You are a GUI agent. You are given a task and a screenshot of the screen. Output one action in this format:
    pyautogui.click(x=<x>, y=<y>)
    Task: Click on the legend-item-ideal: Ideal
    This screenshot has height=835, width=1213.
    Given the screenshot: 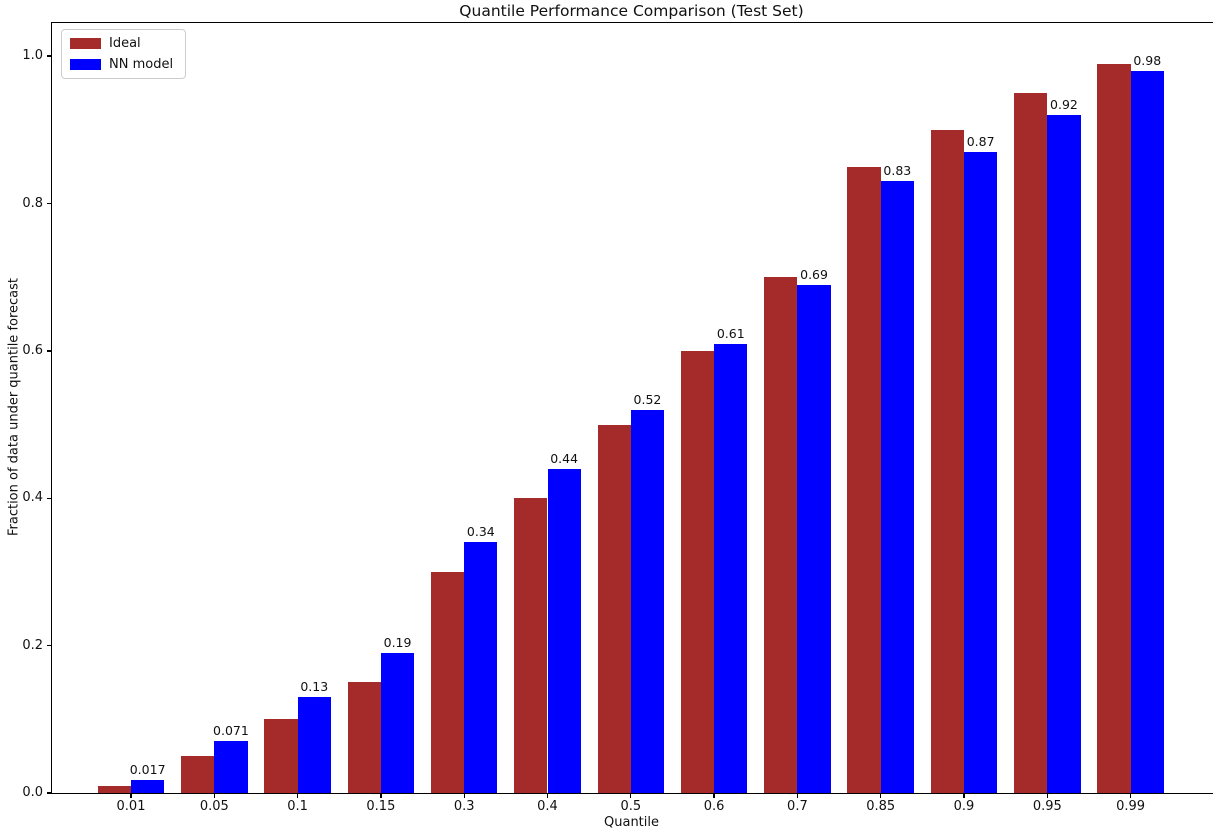 What is the action you would take?
    pyautogui.click(x=121, y=43)
    